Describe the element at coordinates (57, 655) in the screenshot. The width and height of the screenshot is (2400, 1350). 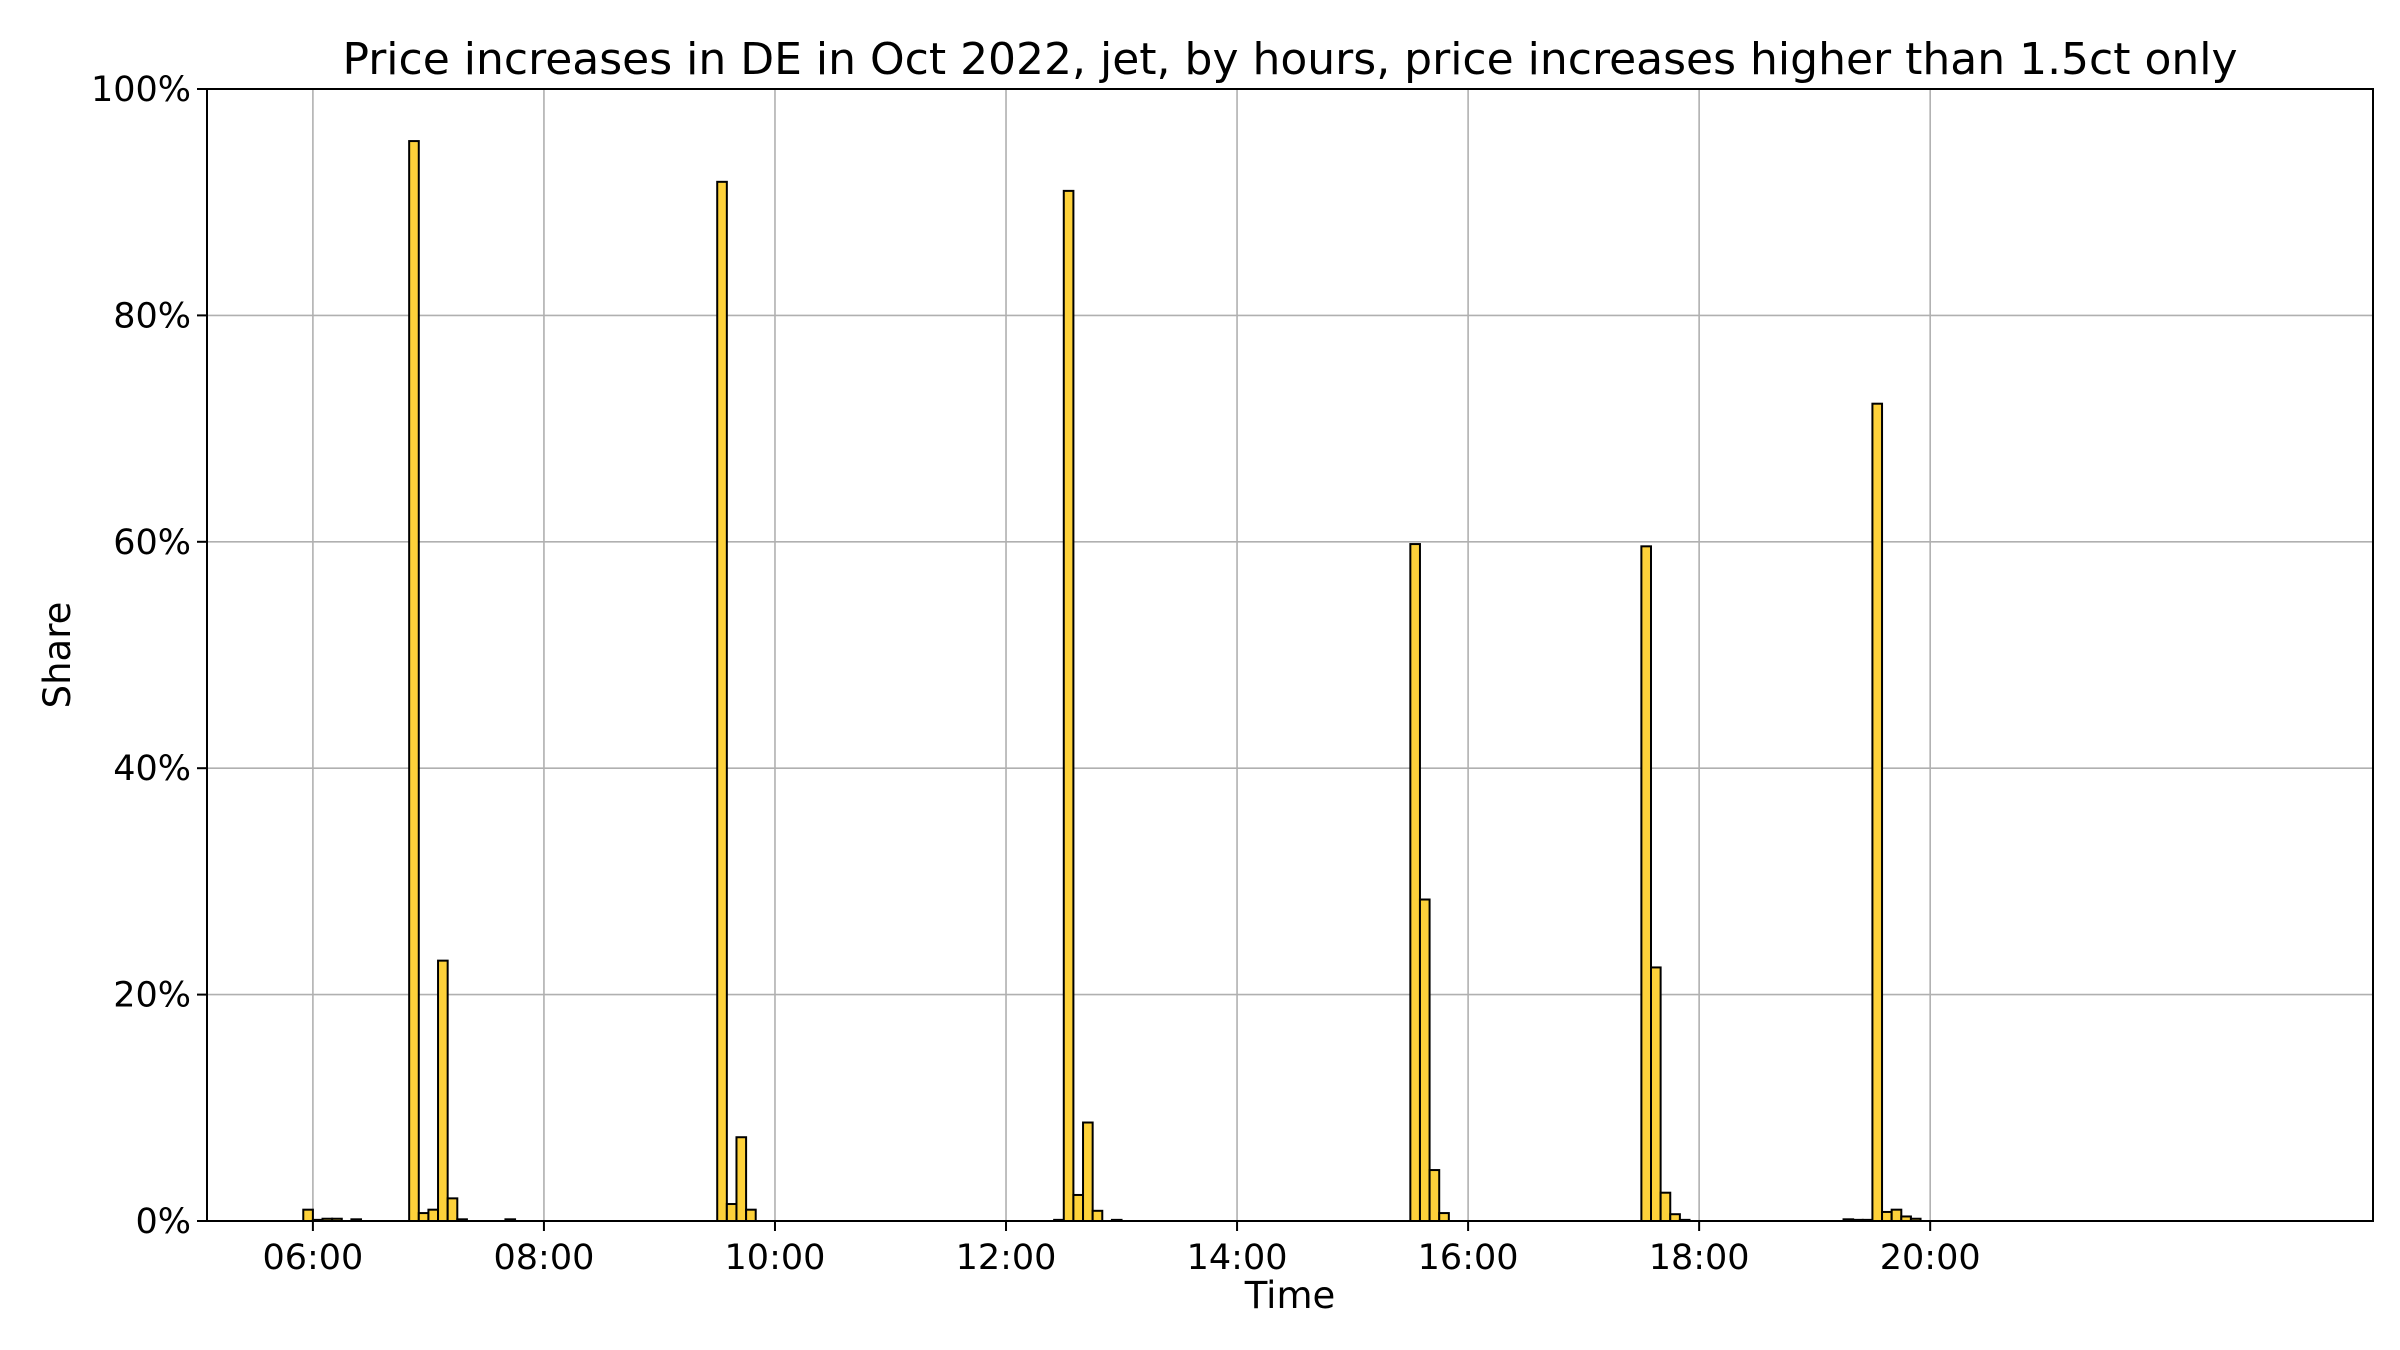
I see `y-axis-label: Share` at that location.